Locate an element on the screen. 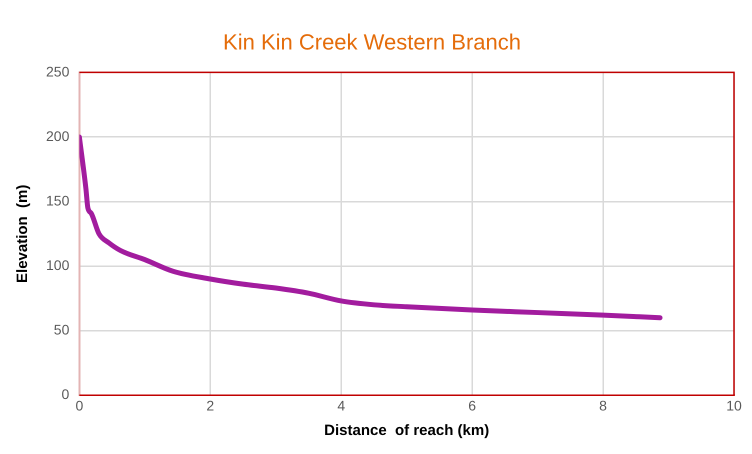 Image resolution: width=752 pixels, height=454 pixels. x-axis-title: Distance of reach (km) is located at coordinates (407, 431).